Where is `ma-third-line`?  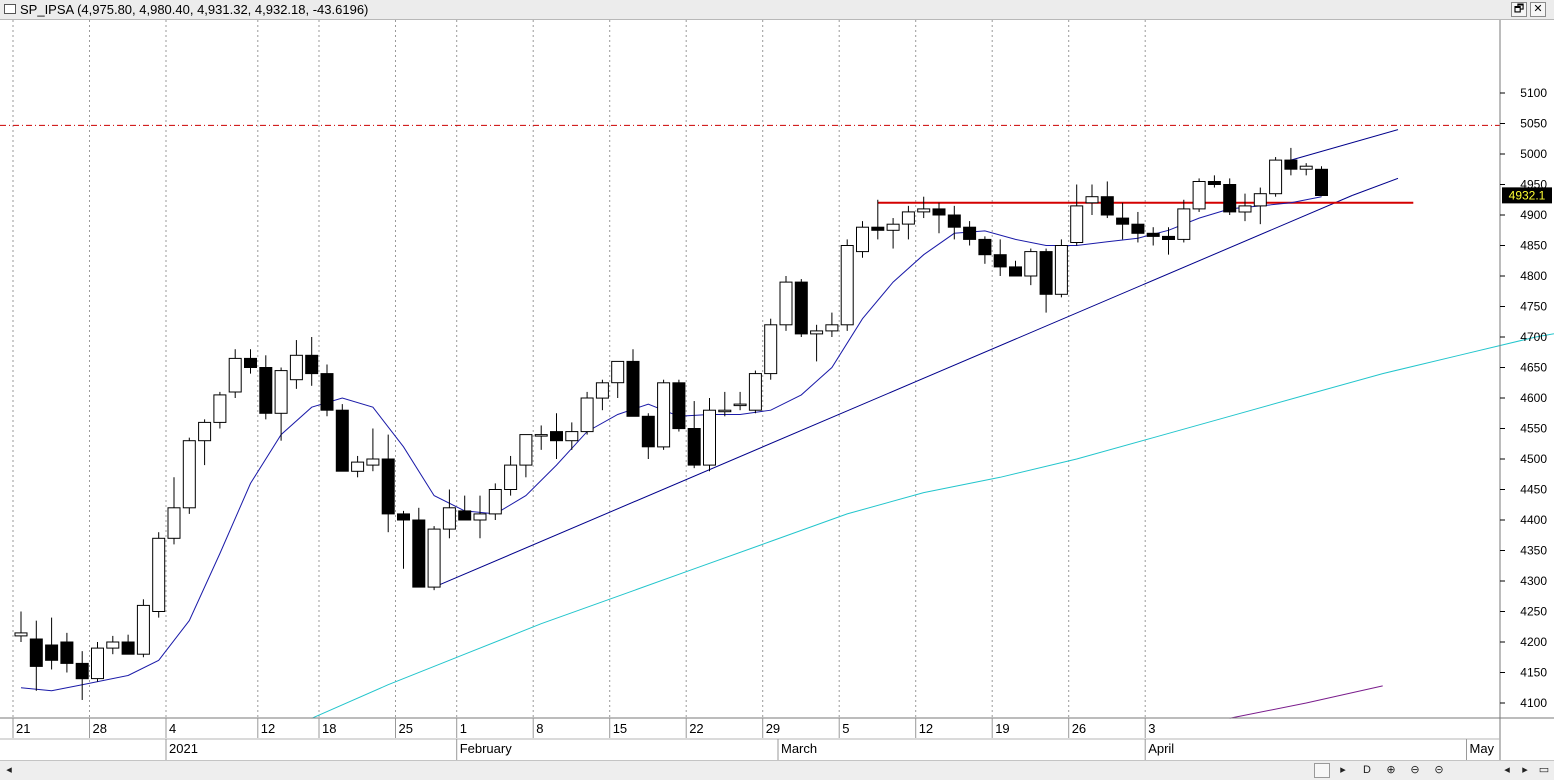 ma-third-line is located at coordinates (1306, 702).